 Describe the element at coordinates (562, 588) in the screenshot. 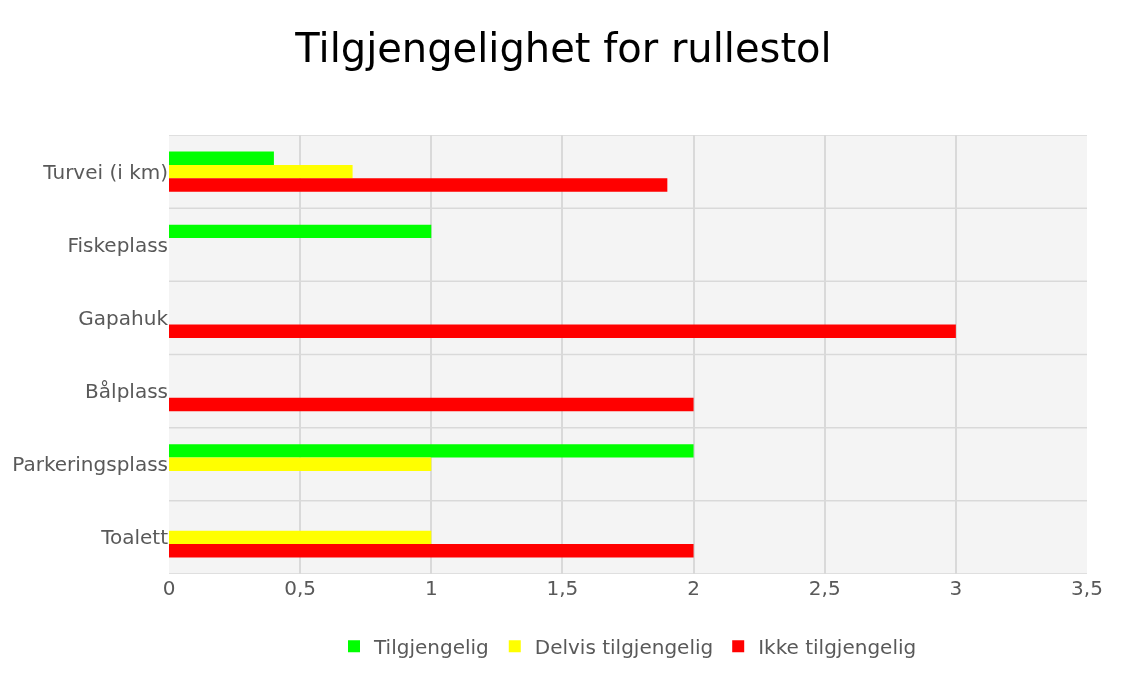

I see `x-tick-label: 1,5` at that location.